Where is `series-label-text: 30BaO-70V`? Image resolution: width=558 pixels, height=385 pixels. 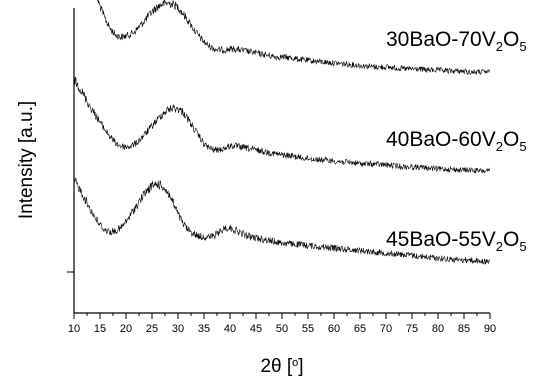 series-label-text: 30BaO-70V is located at coordinates (441, 39).